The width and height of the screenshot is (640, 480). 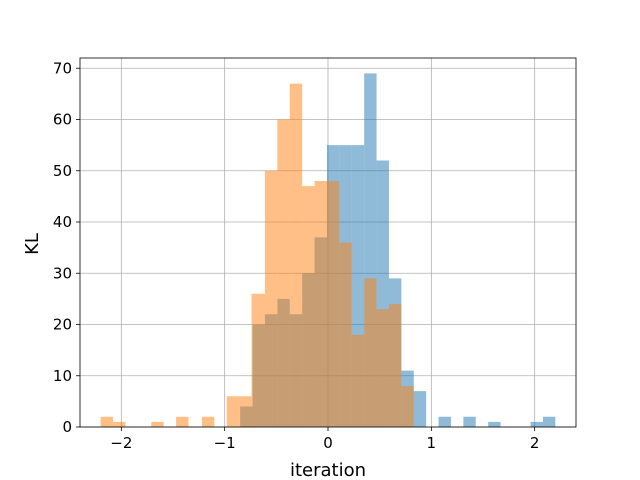 I want to click on y-axis-label: KL, so click(x=32, y=244).